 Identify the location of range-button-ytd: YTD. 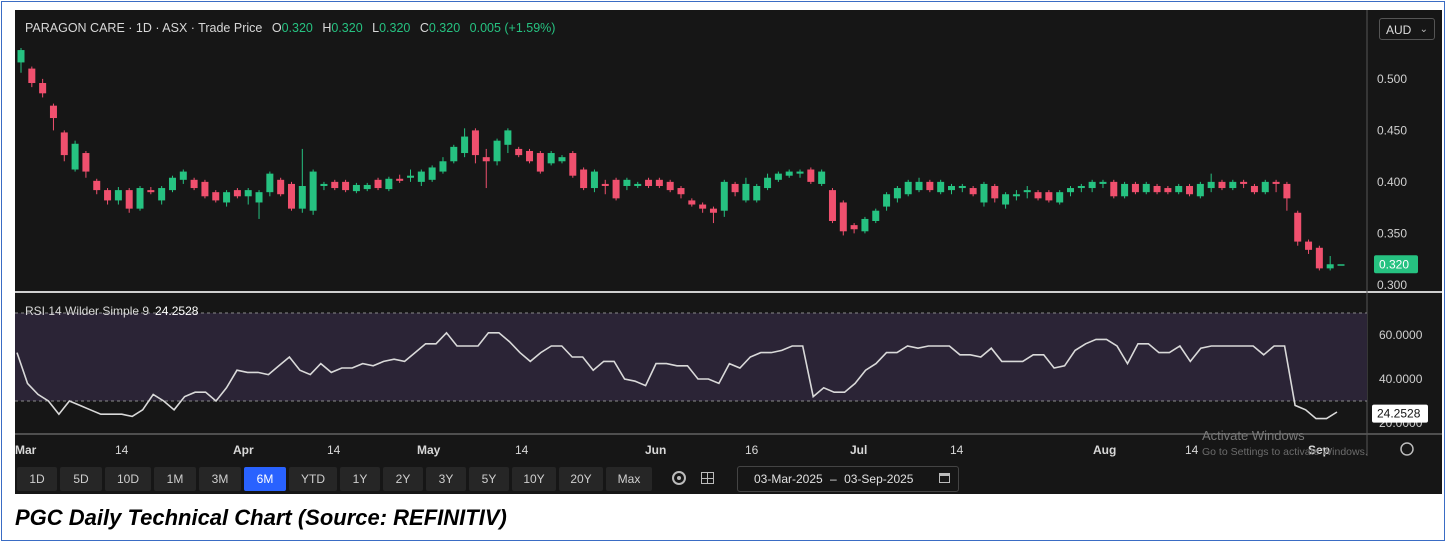
(313, 479).